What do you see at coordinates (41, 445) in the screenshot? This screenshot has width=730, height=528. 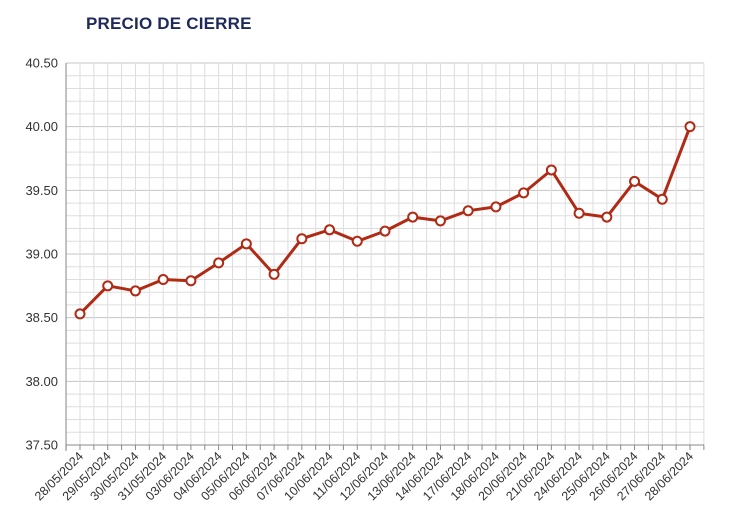 I see `y-tick-label: 37.50` at bounding box center [41, 445].